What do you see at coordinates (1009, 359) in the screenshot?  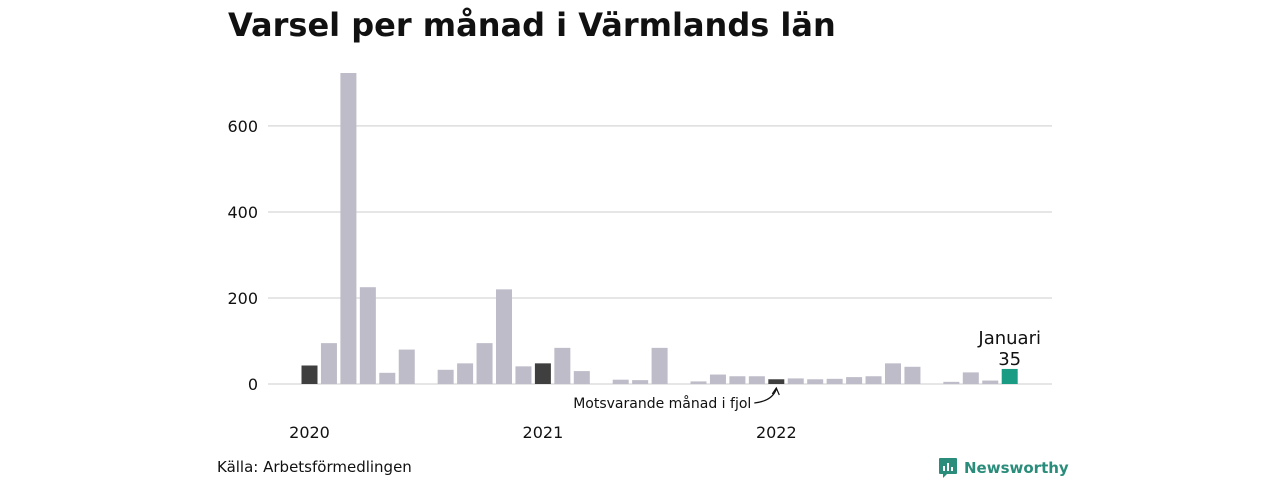 I see `callout-value-label: 35` at bounding box center [1009, 359].